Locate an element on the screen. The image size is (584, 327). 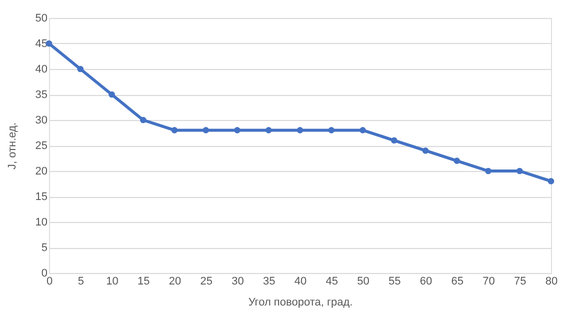
y-tick-label: 20 is located at coordinates (41, 172).